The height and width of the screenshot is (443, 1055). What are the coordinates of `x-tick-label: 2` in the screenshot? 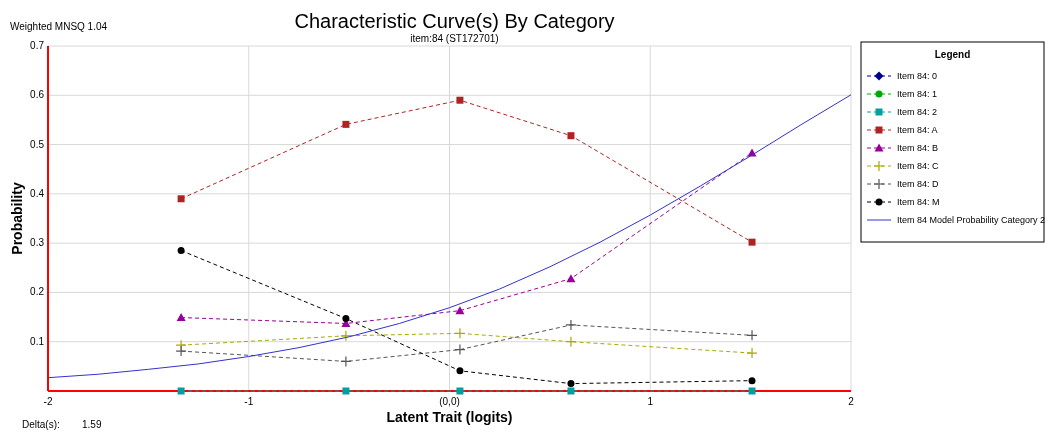 It's located at (851, 401).